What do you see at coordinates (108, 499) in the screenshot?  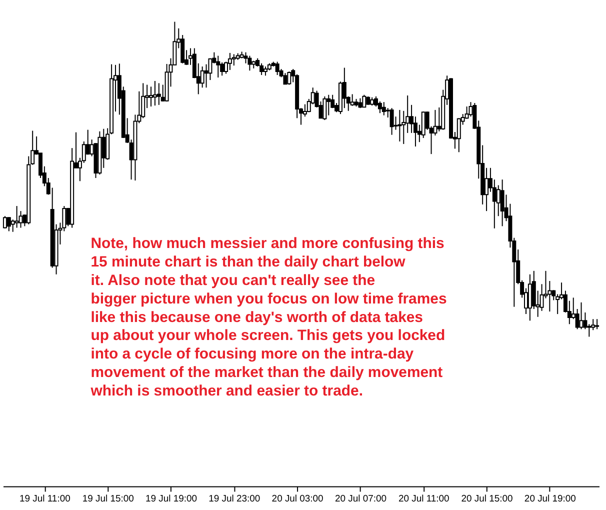 I see `x-tick-label: 19 Jul 15:00` at bounding box center [108, 499].